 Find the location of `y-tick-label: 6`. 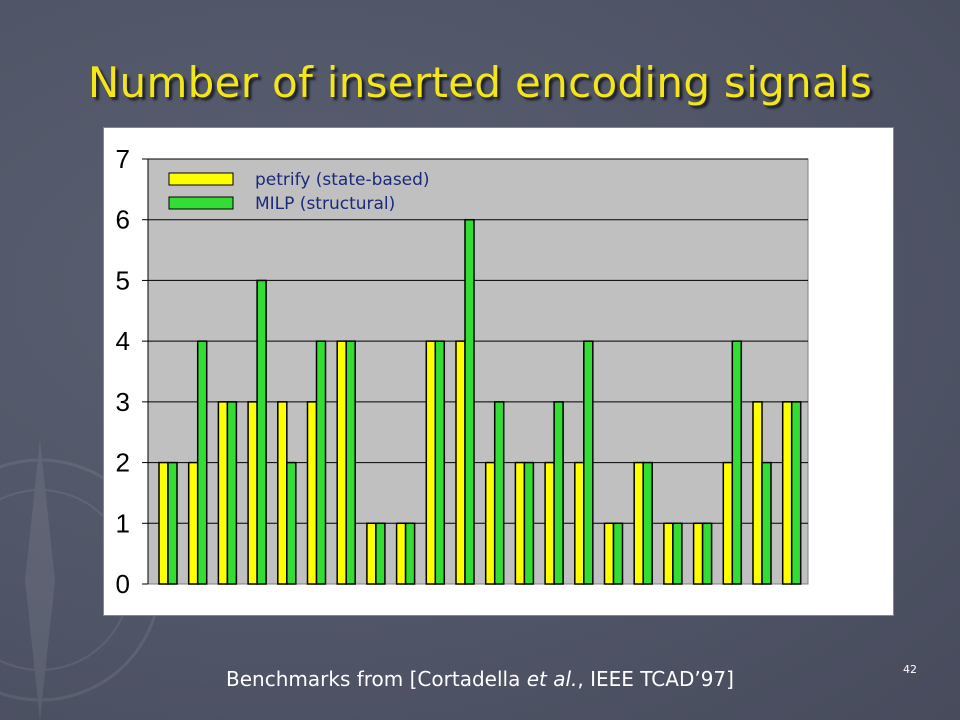

y-tick-label: 6 is located at coordinates (123, 220).